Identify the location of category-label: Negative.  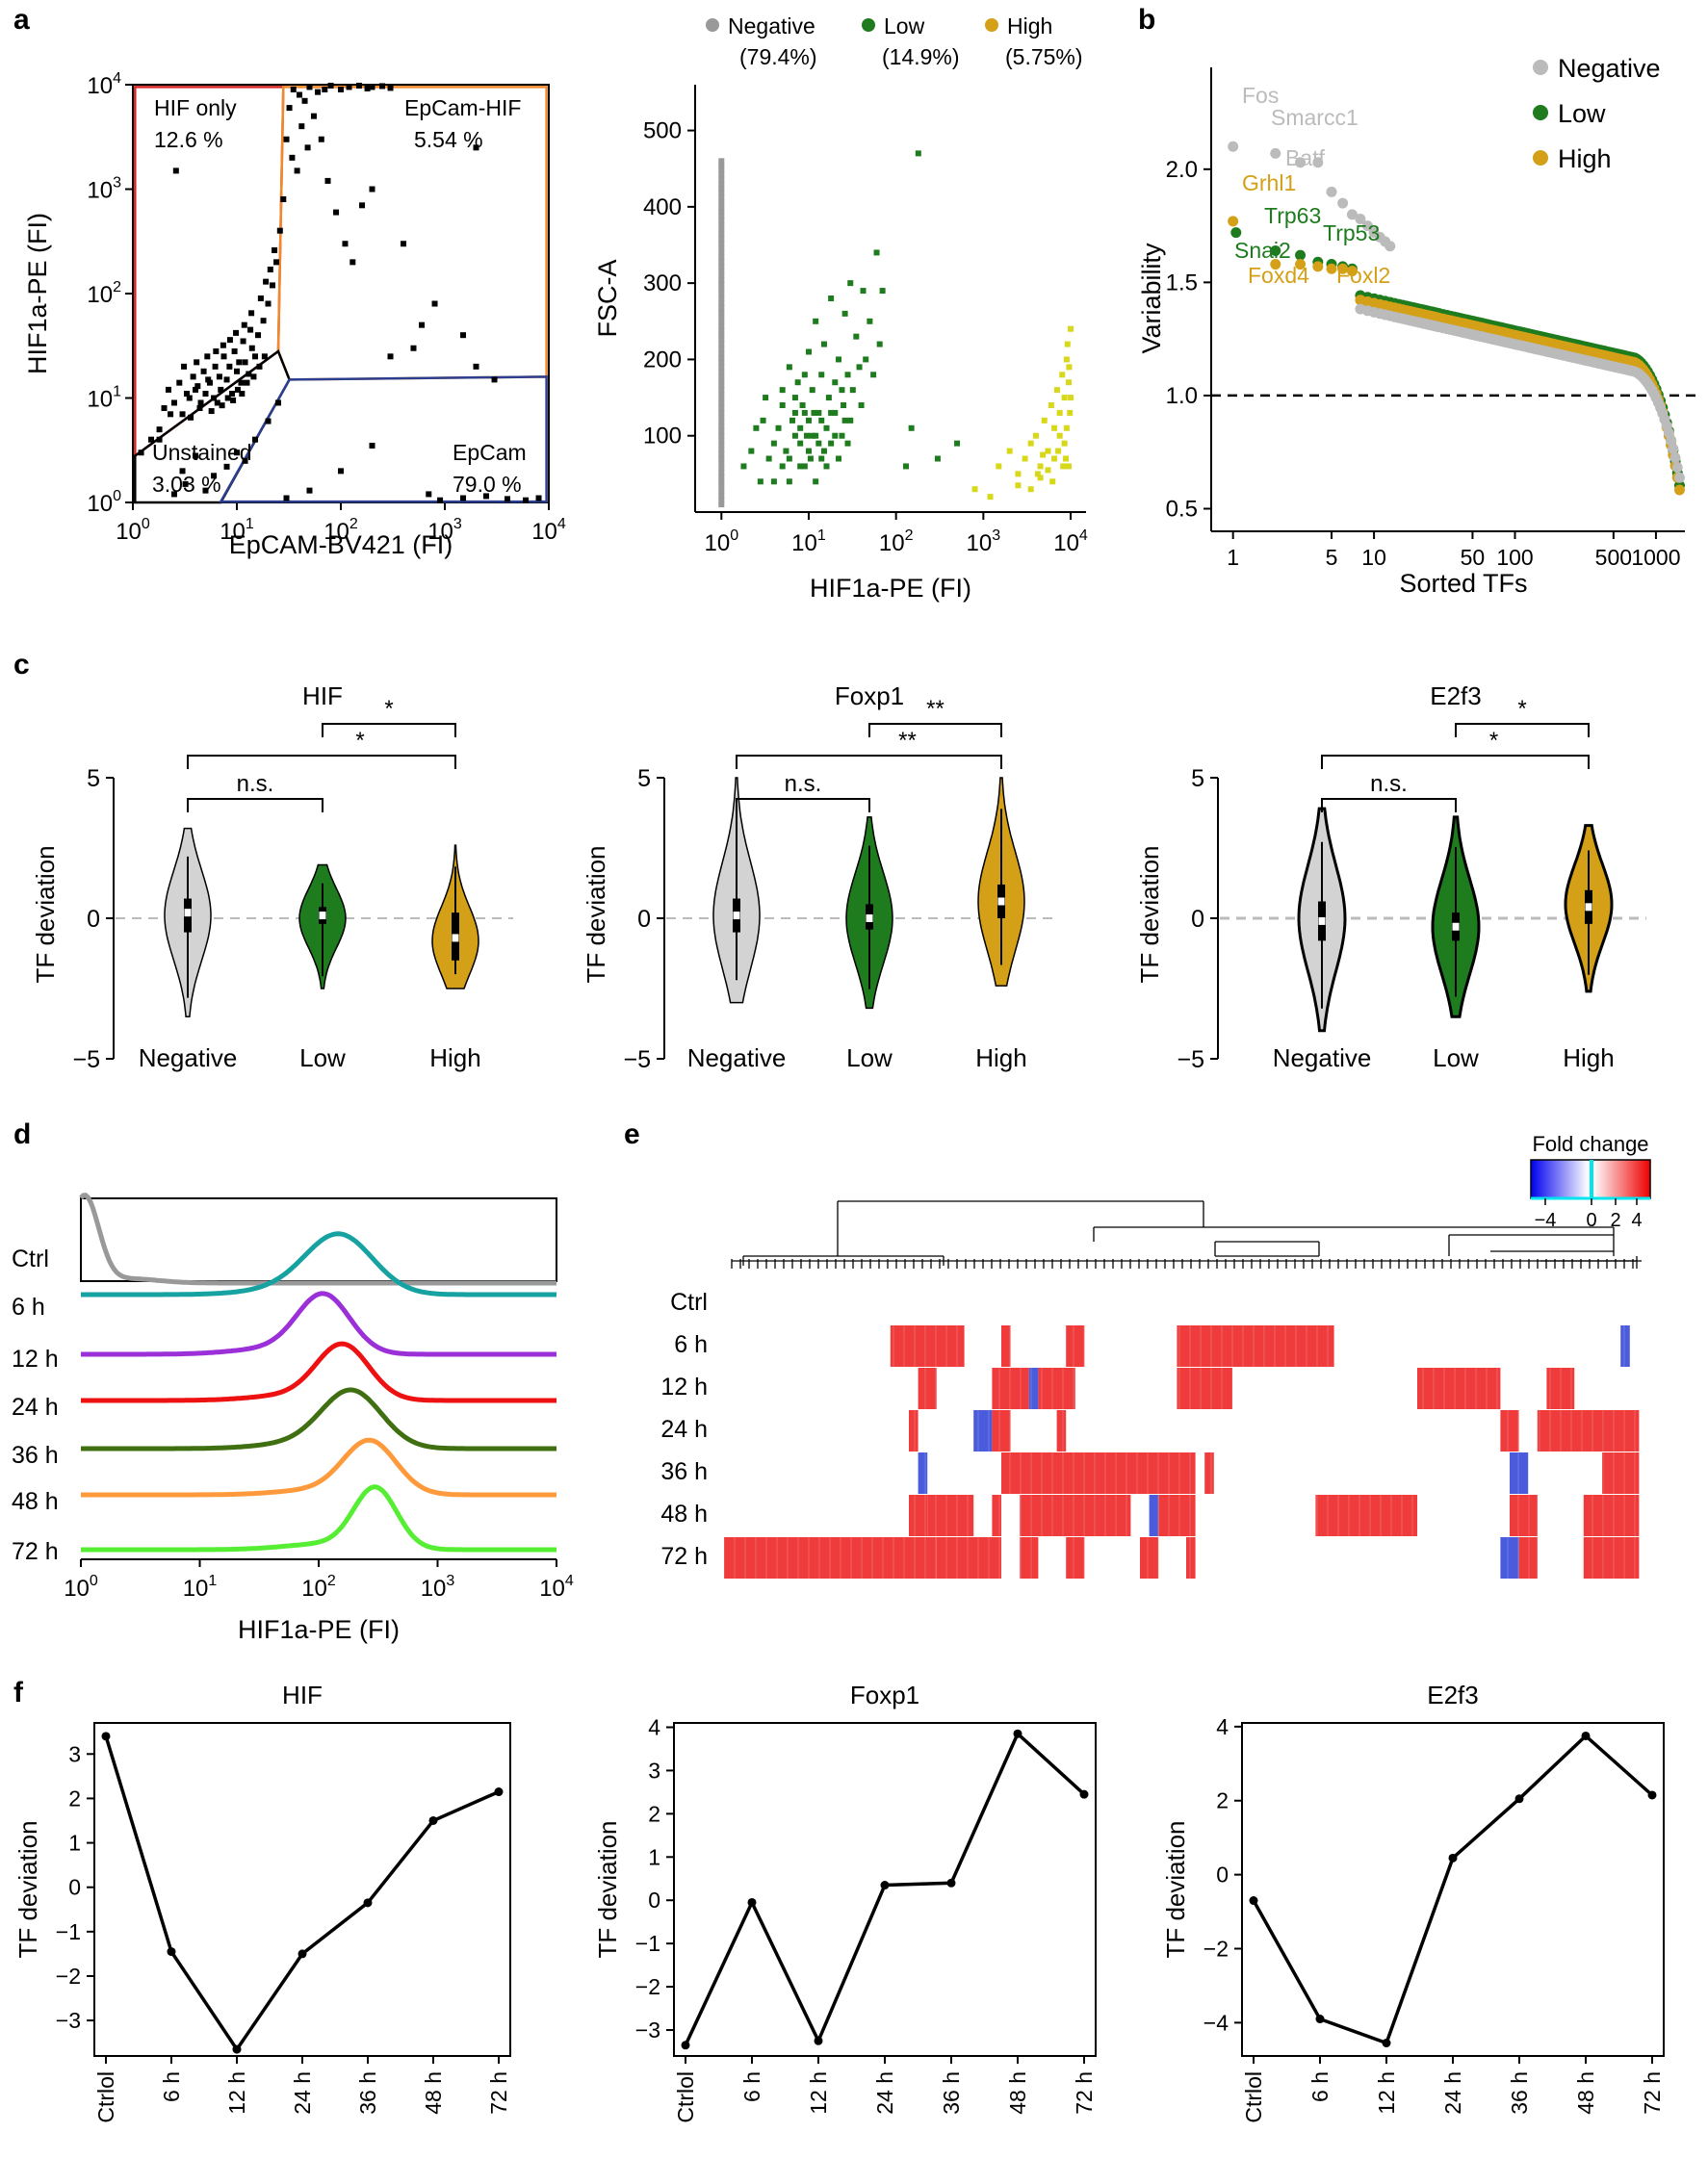
(737, 1057).